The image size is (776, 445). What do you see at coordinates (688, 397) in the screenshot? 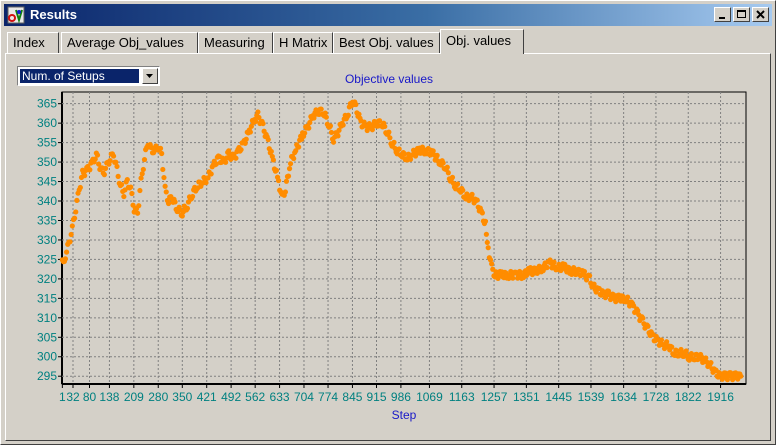
I see `x-tick-label: 1822` at bounding box center [688, 397].